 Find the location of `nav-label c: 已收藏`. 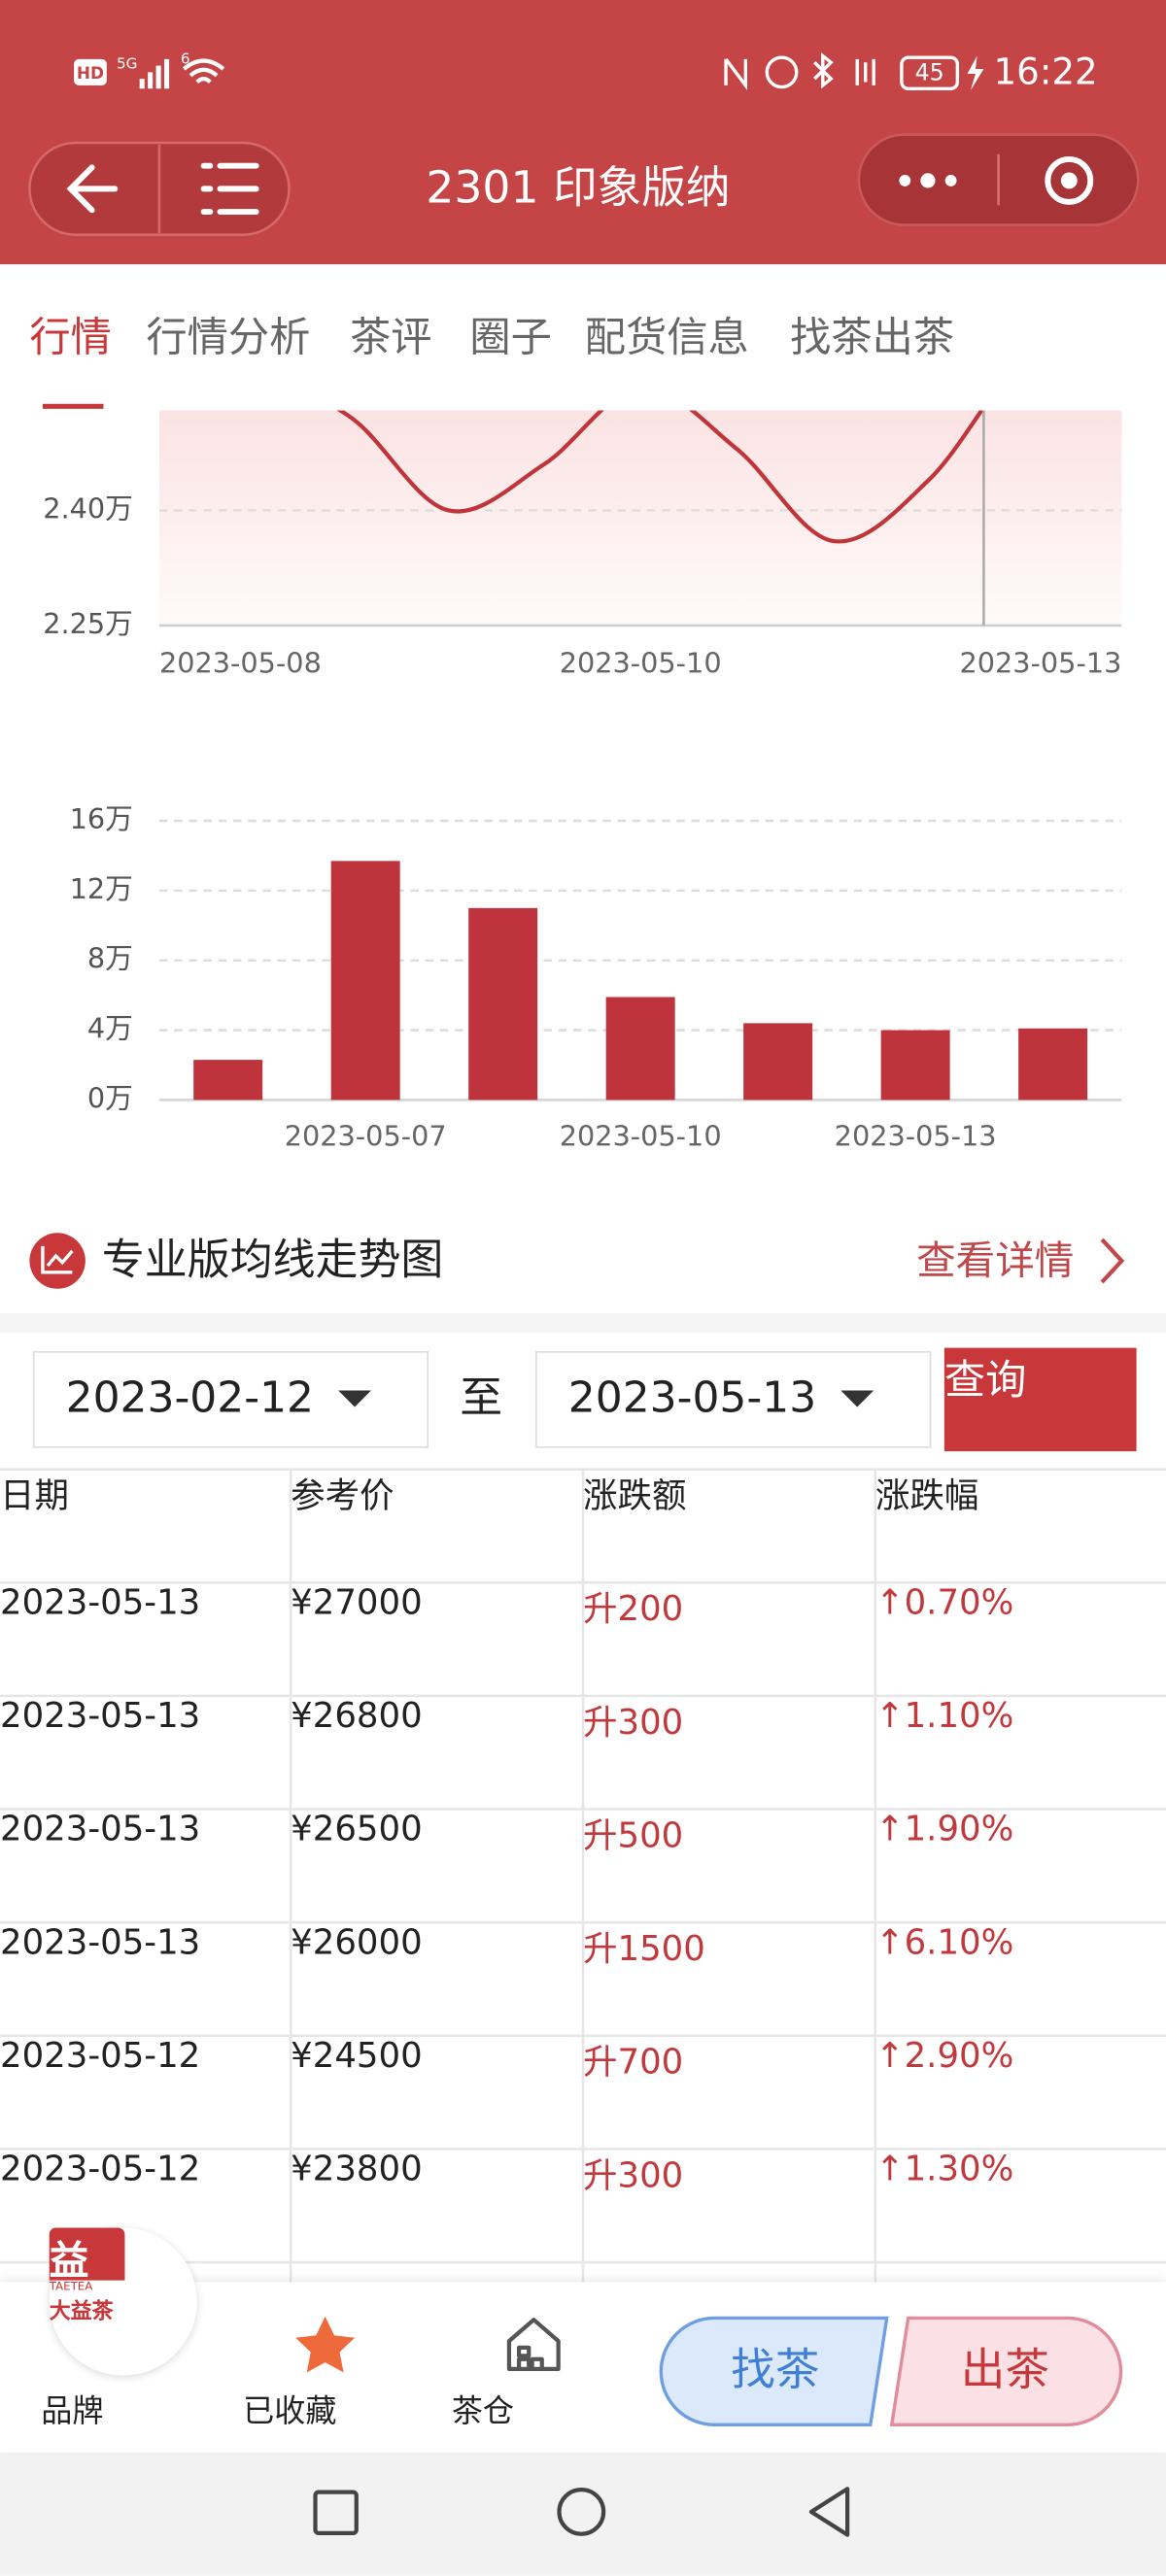

nav-label c: 已收藏 is located at coordinates (290, 2411).